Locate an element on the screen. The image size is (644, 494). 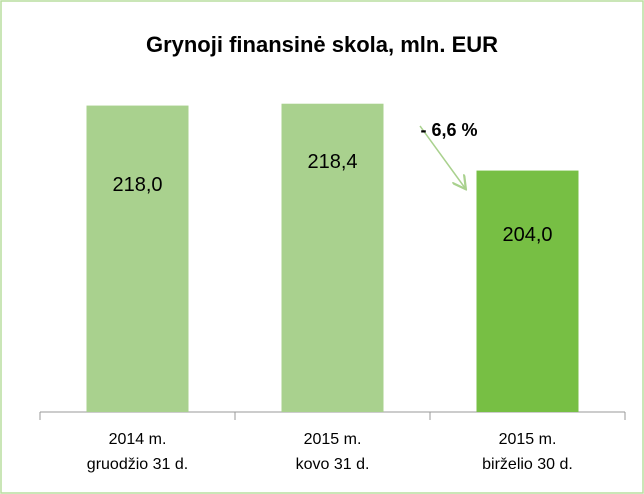
x-tick-label: gruodžio 31 d. is located at coordinates (137, 464).